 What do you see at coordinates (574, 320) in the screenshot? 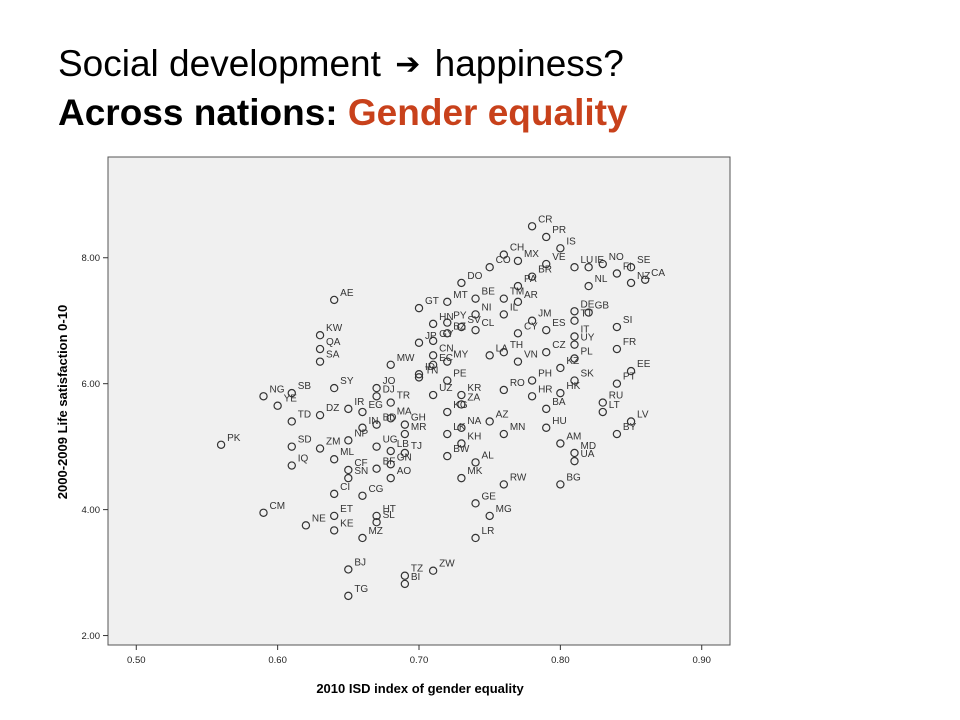
I see `data-point-tt` at bounding box center [574, 320].